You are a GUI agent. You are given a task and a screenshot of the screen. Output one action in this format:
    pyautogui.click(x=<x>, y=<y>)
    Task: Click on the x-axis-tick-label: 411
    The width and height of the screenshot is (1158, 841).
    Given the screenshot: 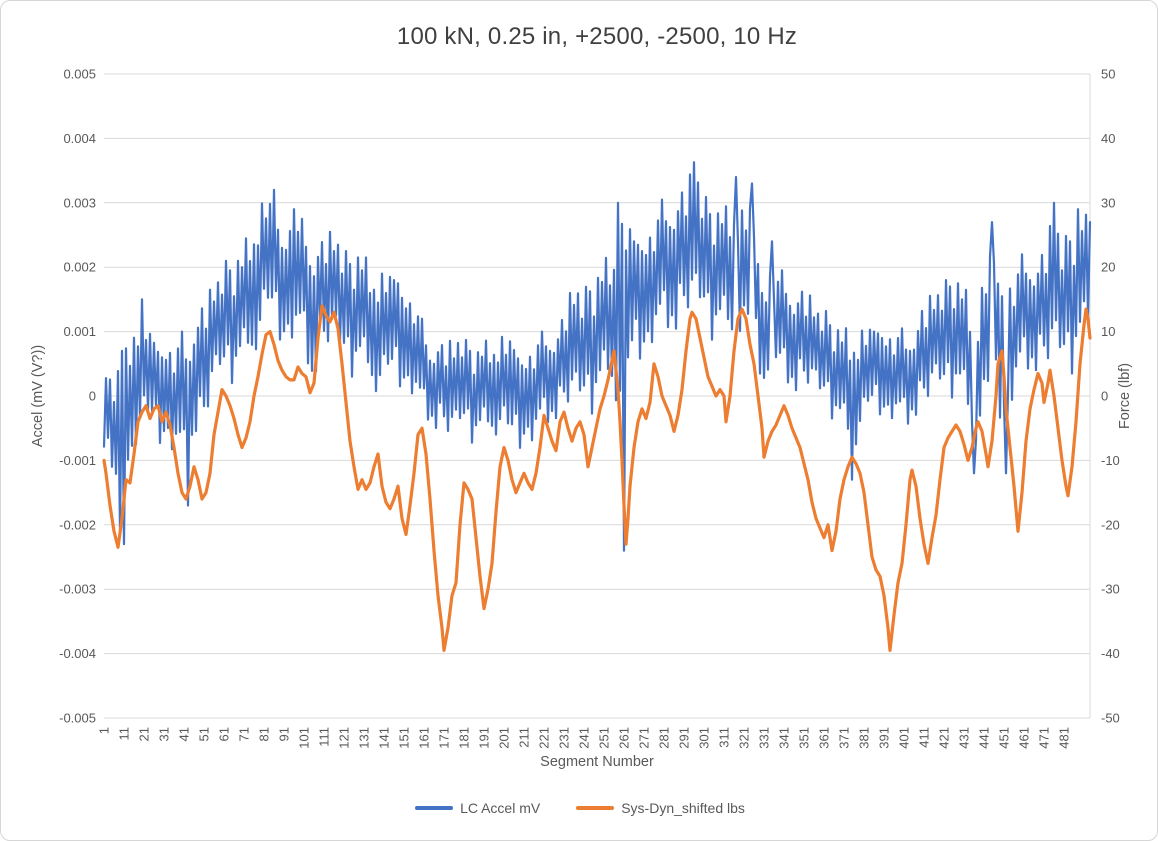 What is the action you would take?
    pyautogui.click(x=924, y=737)
    